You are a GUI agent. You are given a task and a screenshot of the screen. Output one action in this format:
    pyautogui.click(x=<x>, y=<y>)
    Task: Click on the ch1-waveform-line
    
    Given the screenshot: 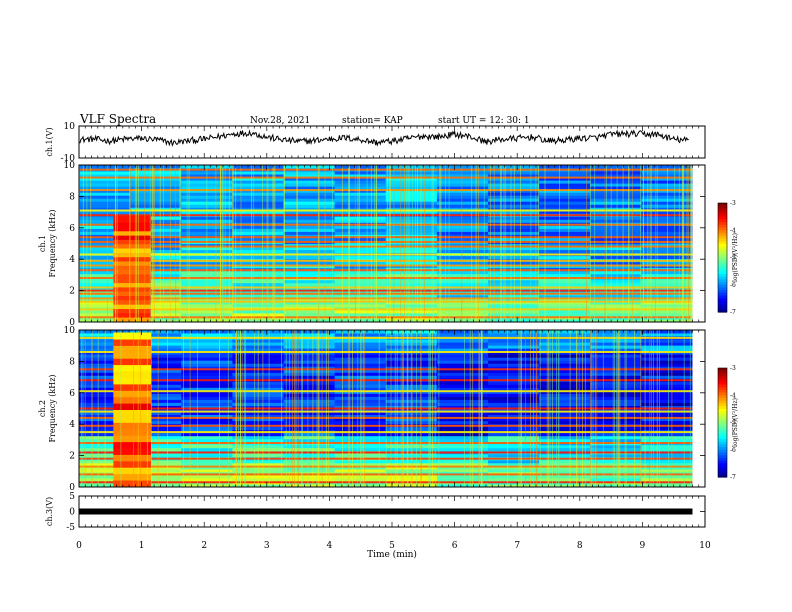 What is the action you would take?
    pyautogui.click(x=384, y=138)
    